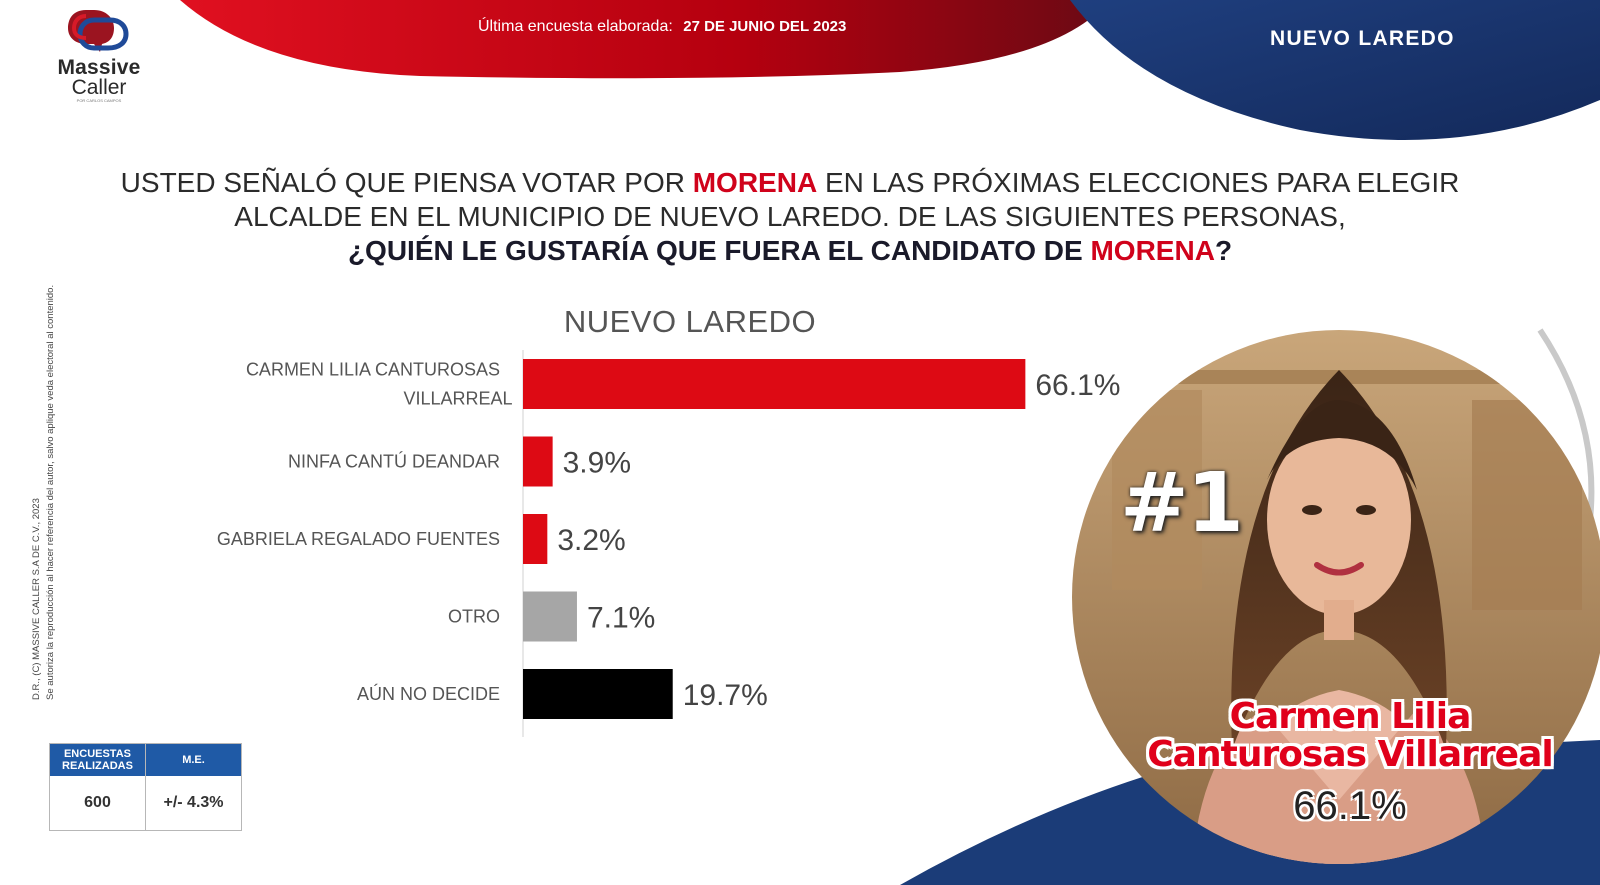 This screenshot has height=885, width=1600. What do you see at coordinates (428, 693) in the screenshot?
I see `category-label-4-0: AÚN NO DECIDE` at bounding box center [428, 693].